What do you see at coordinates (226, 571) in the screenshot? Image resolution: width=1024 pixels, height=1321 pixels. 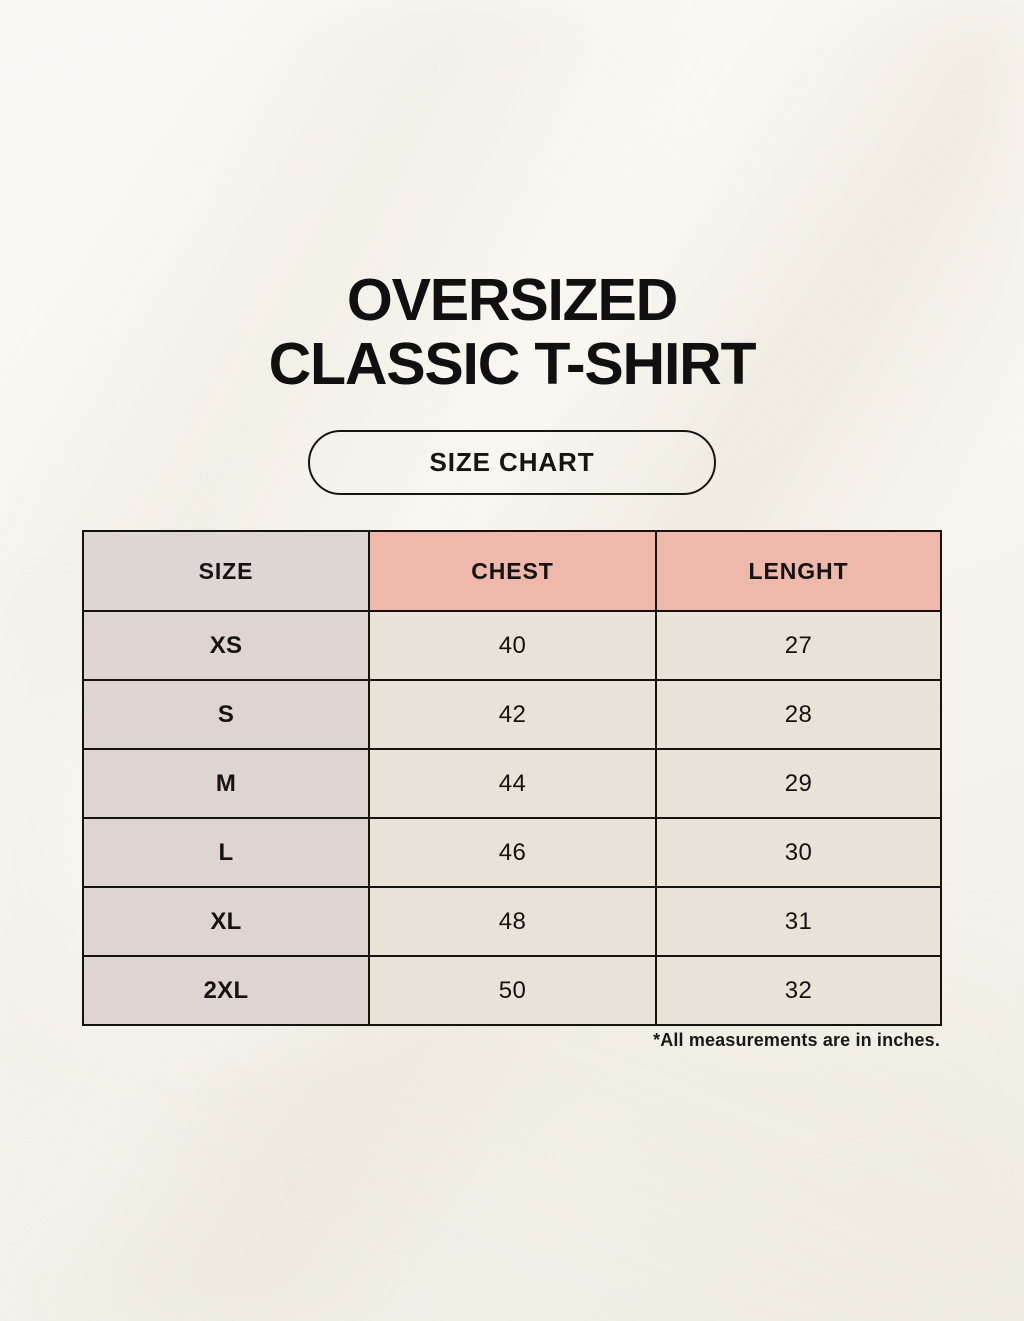 I see `column-header-size: SIZE` at bounding box center [226, 571].